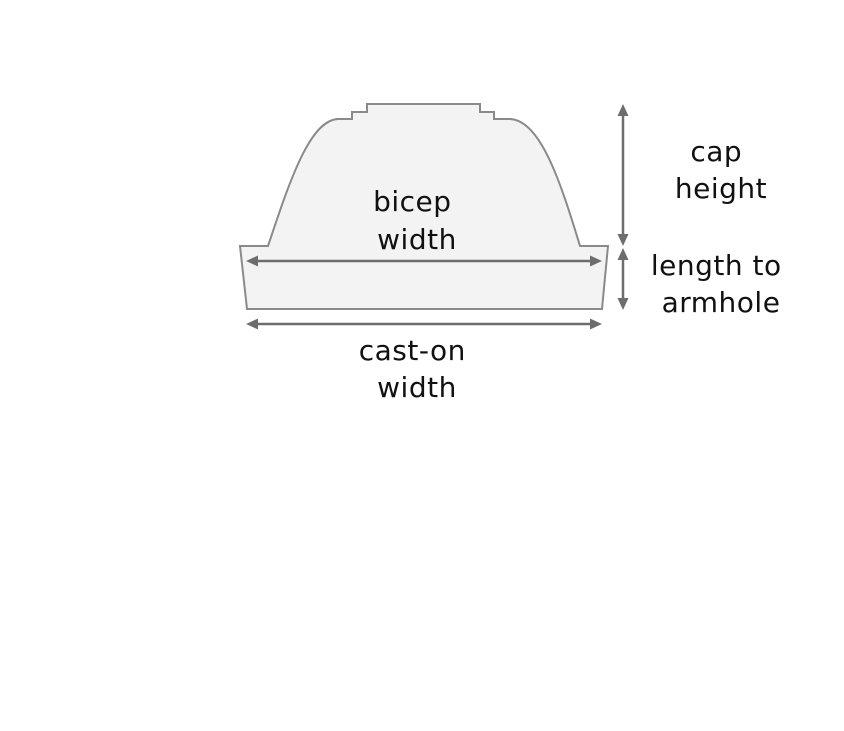 The width and height of the screenshot is (844, 731). Describe the element at coordinates (417, 387) in the screenshot. I see `cast-on-width-label-line-2: width` at that location.